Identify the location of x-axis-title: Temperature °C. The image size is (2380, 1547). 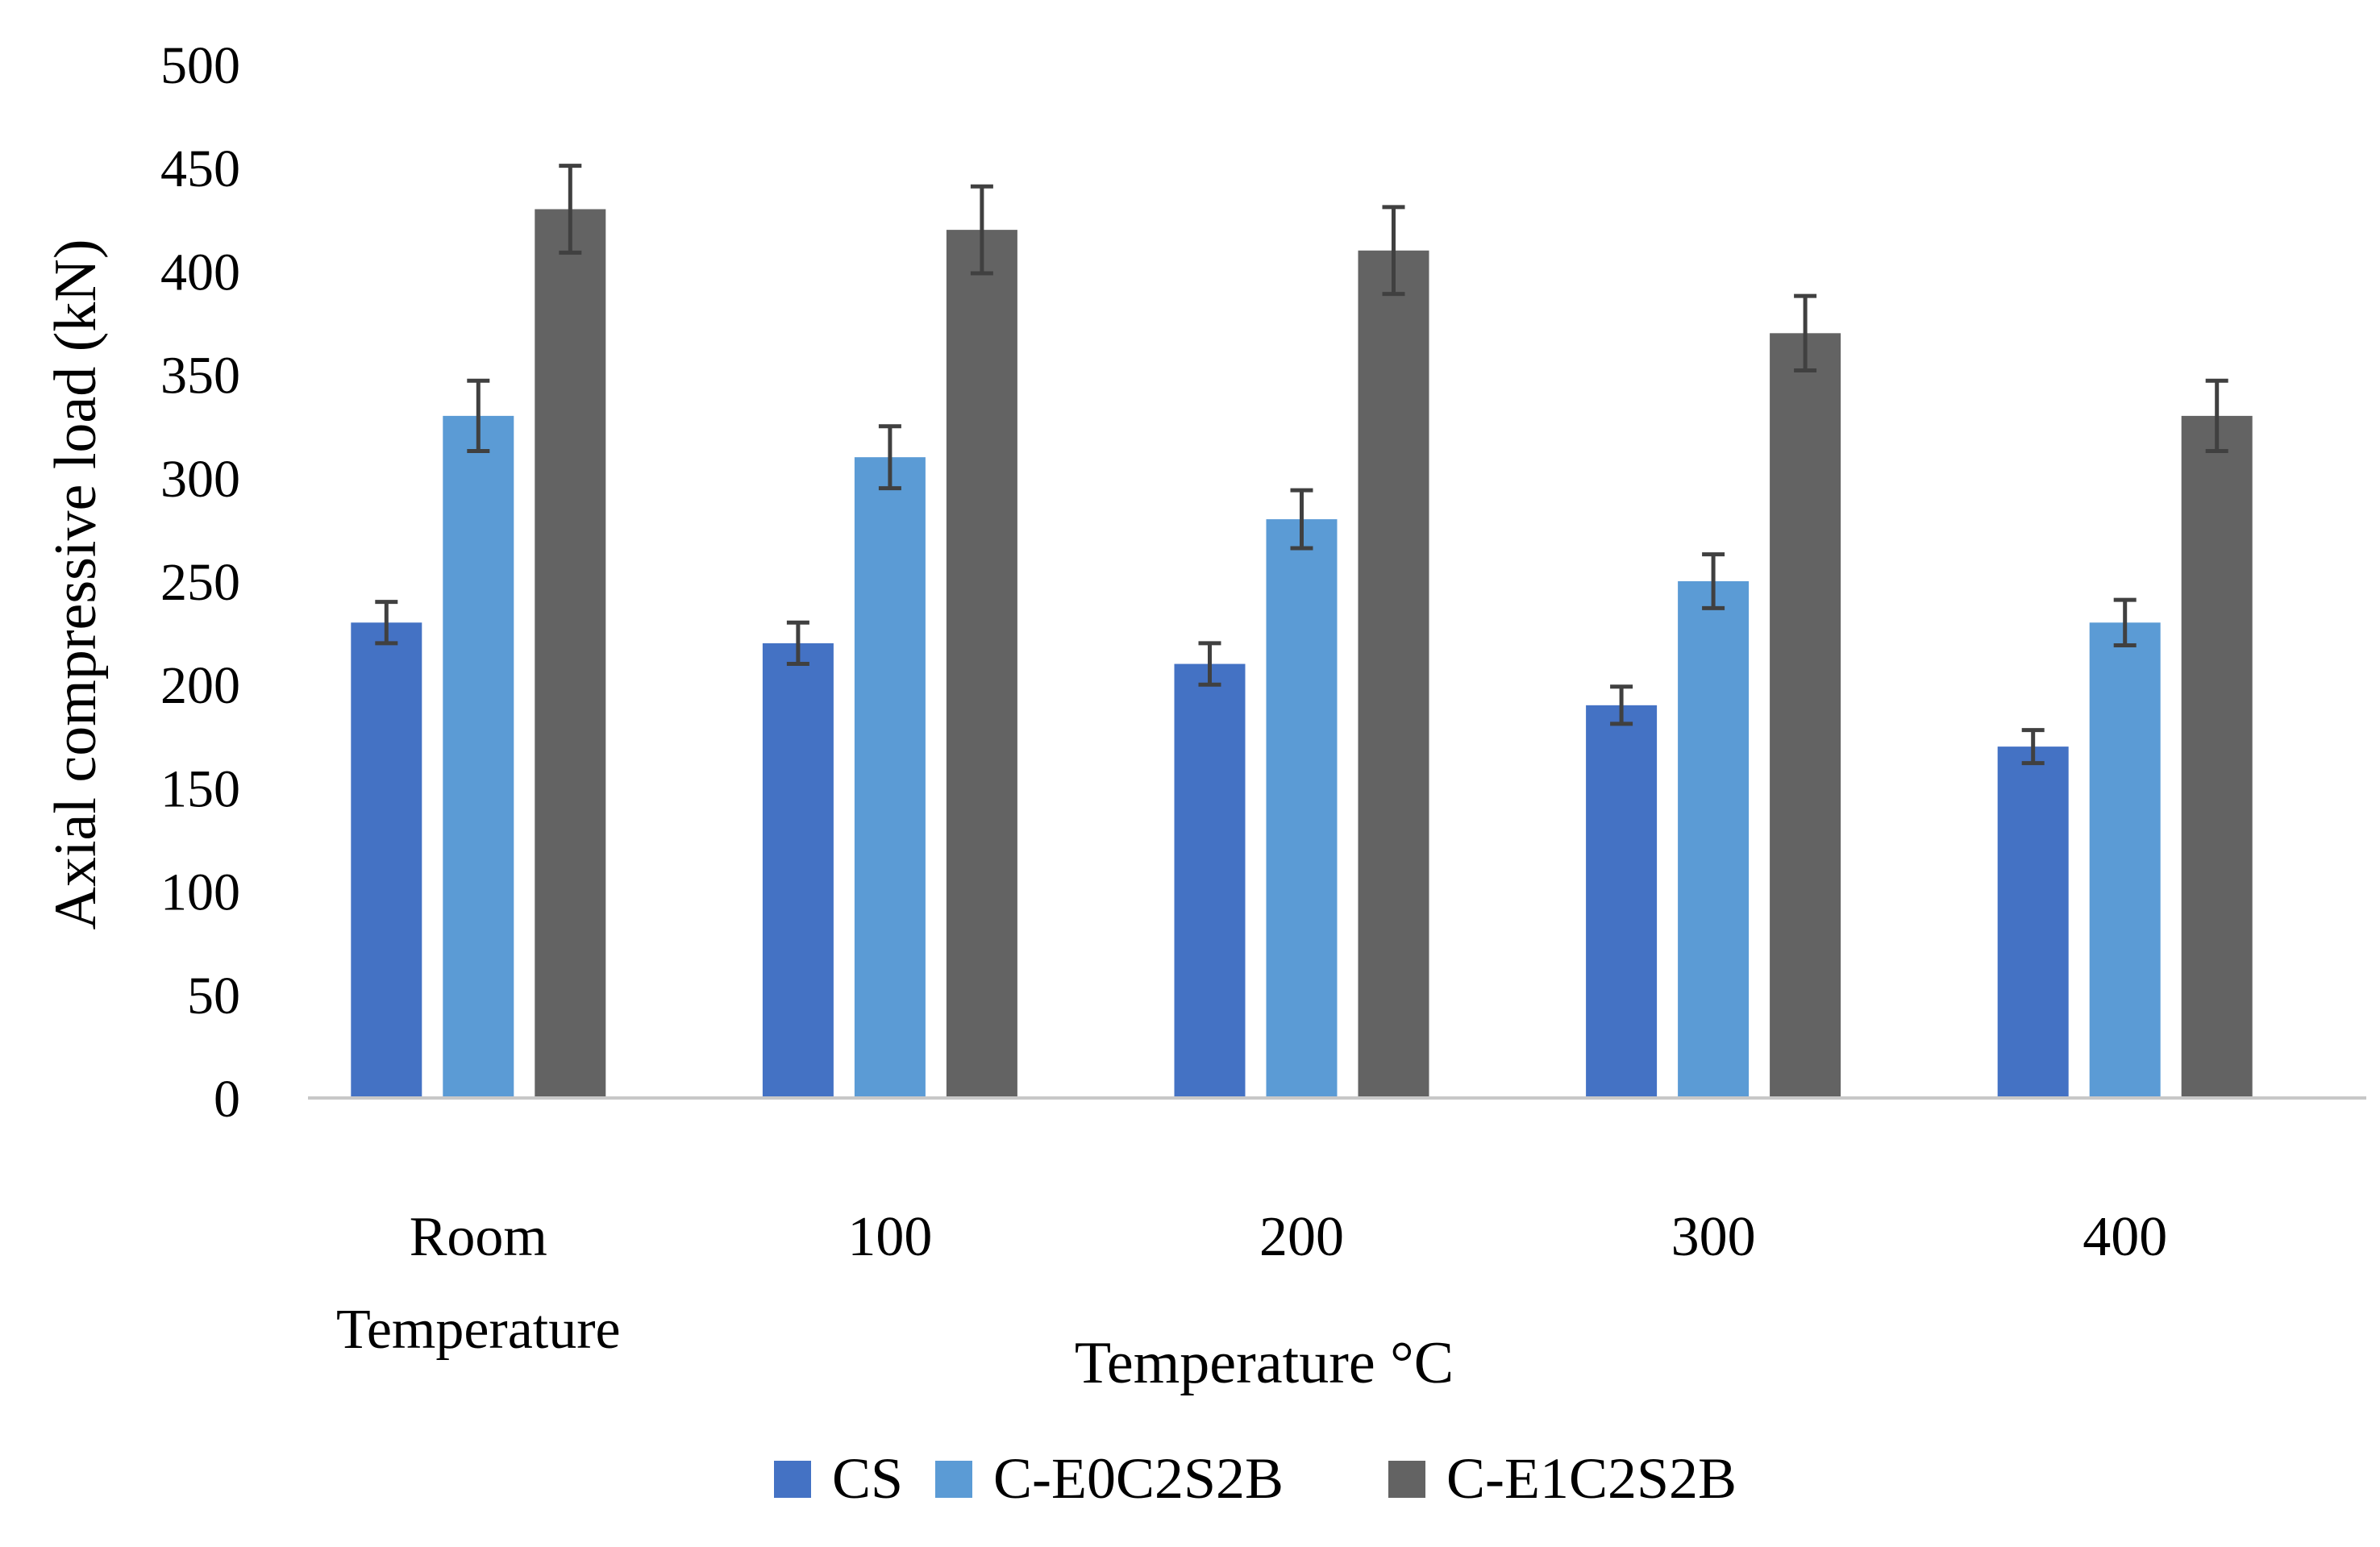
(1265, 1363).